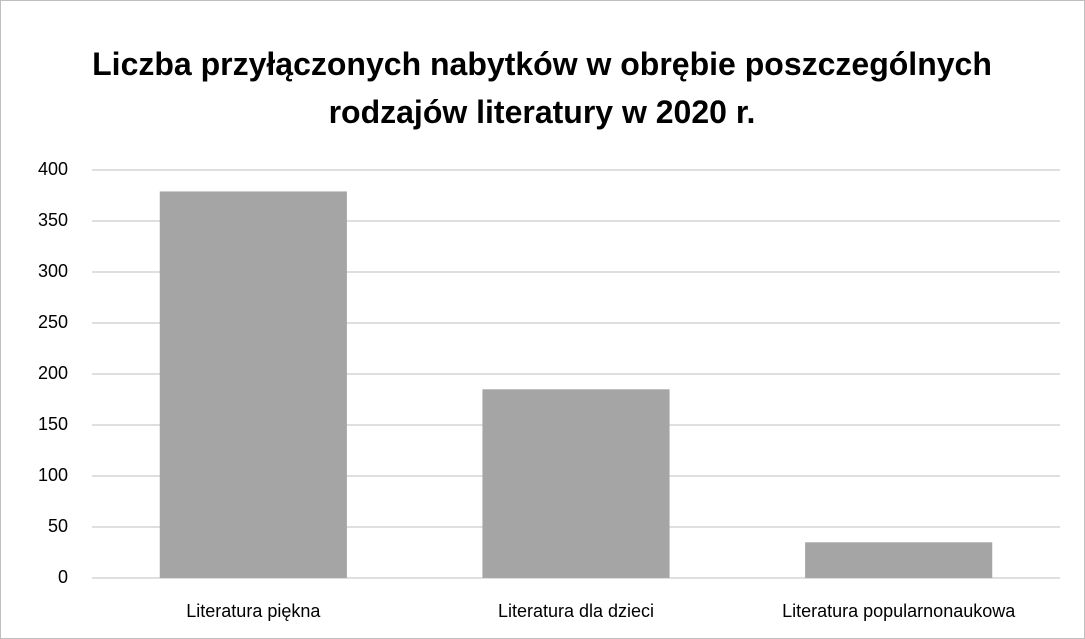 This screenshot has height=639, width=1085. What do you see at coordinates (53, 220) in the screenshot?
I see `y-tick-label: 350` at bounding box center [53, 220].